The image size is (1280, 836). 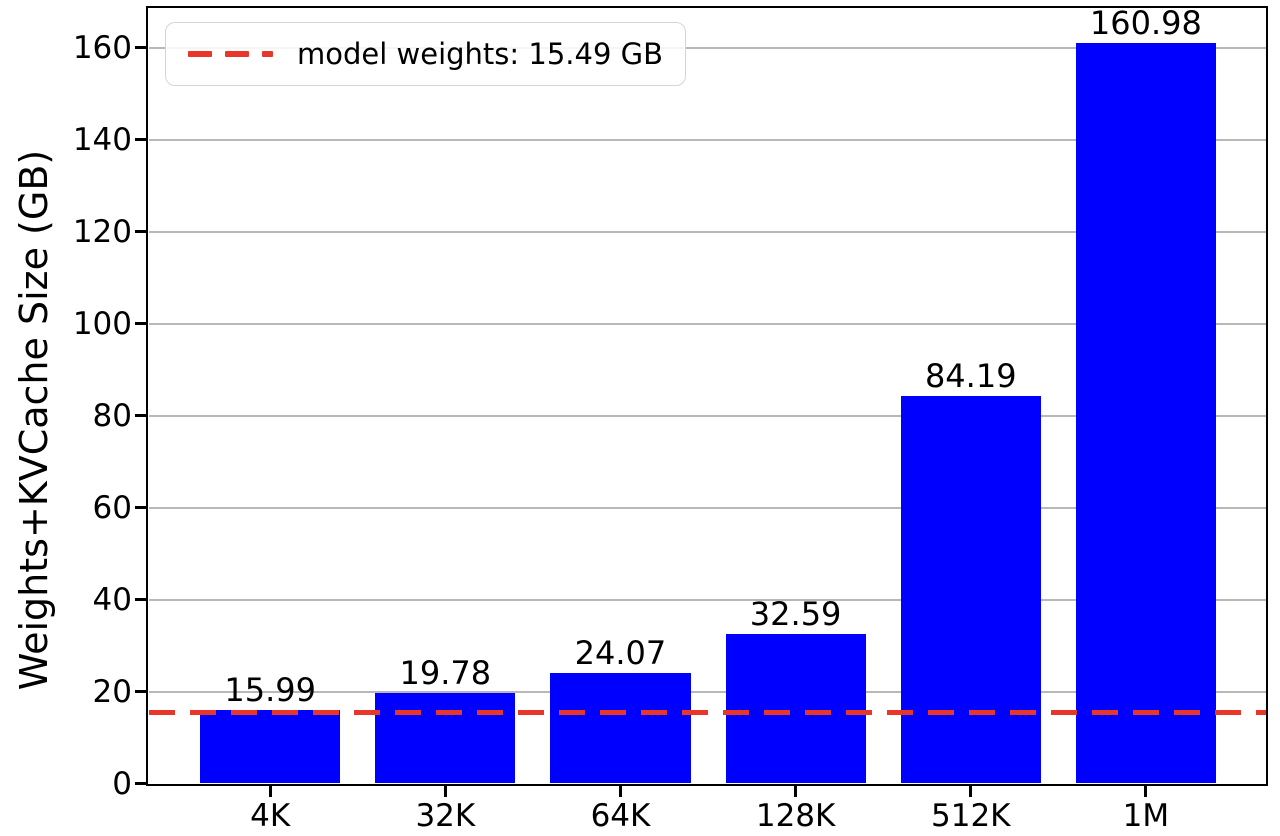 I want to click on y-tick-label: 0, so click(x=122, y=783).